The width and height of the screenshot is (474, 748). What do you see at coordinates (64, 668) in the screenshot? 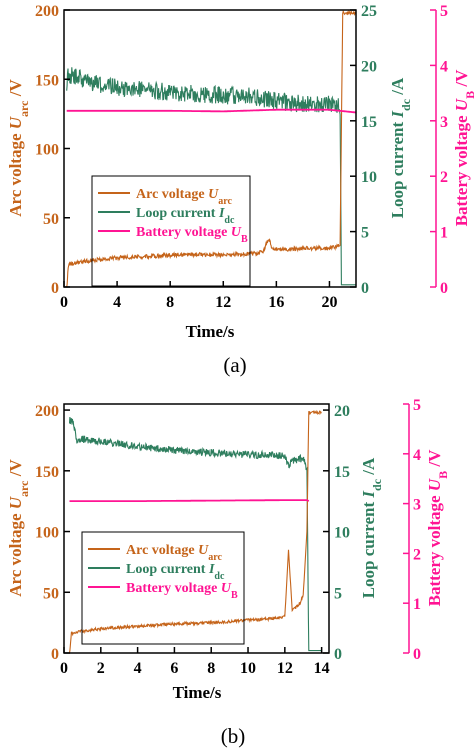
I see `x-tick-label-b-0: 0` at bounding box center [64, 668].